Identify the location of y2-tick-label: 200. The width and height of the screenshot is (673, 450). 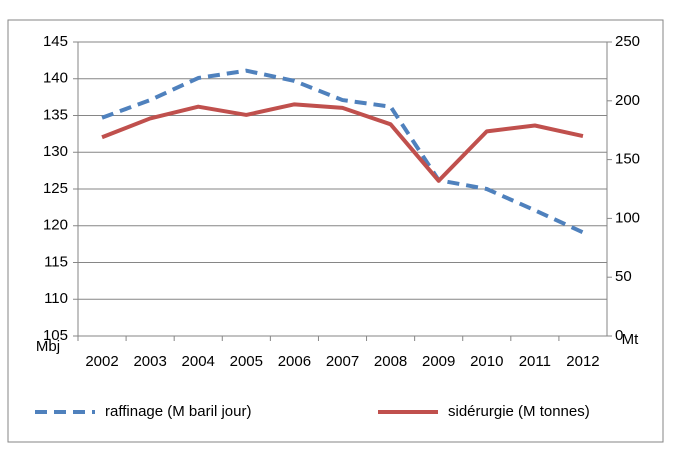
(627, 100).